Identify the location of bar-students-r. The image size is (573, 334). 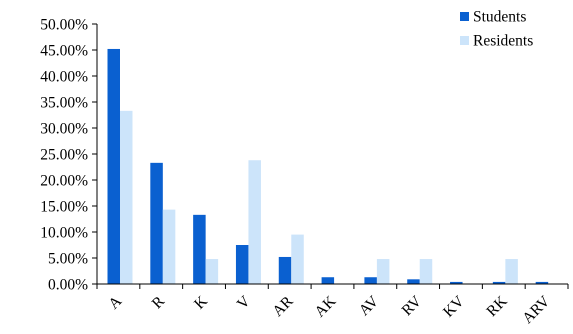
(156, 223).